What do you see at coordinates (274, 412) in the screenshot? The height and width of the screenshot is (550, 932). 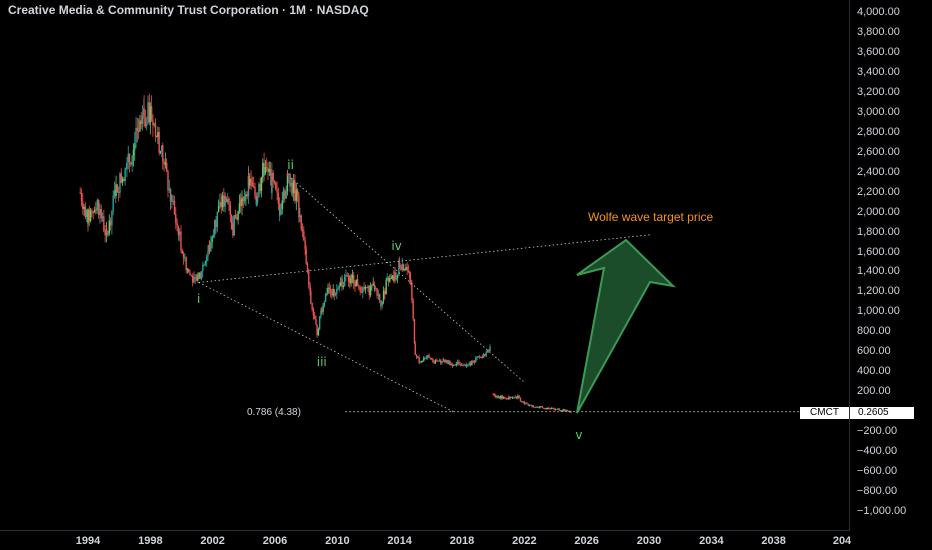 I see `fib-level-label: 0.786 (4.38)` at bounding box center [274, 412].